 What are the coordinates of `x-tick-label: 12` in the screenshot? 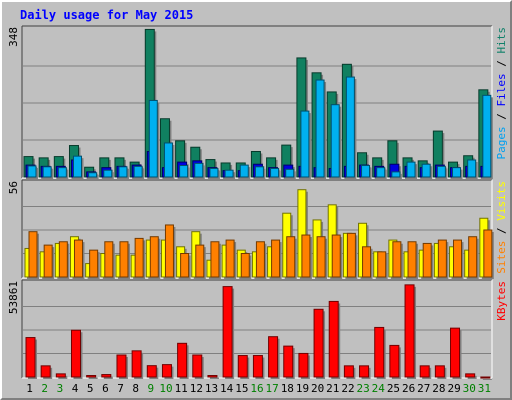 It's located at (196, 388).